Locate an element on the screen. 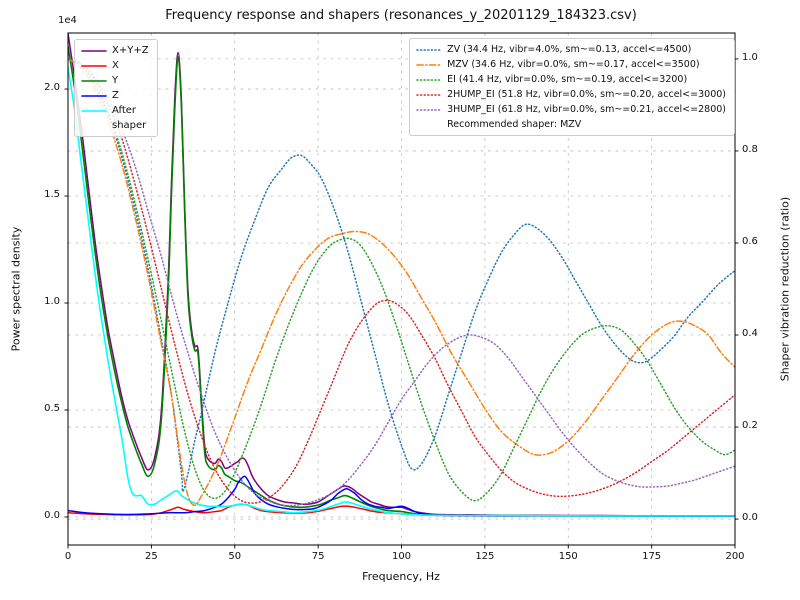 The image size is (800, 600). legend-entry-label: X is located at coordinates (115, 65).